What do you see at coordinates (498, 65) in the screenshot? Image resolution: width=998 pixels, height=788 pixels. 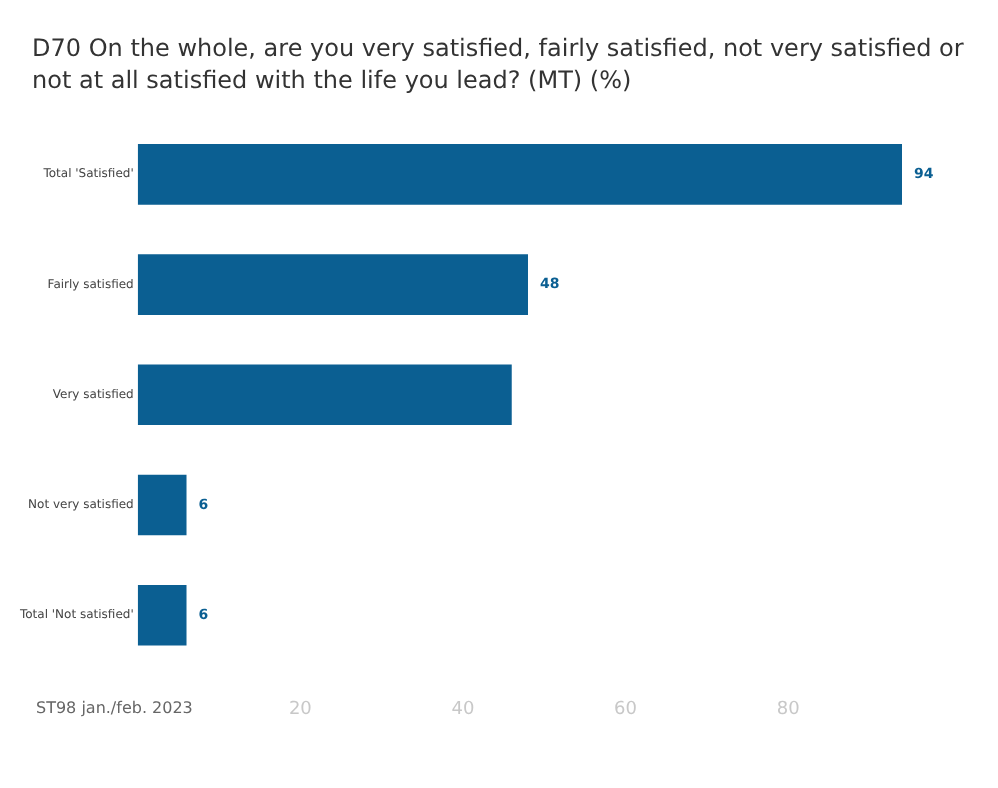 I see `chart-title: D70 On the whole, are you very satisfied, fairly satisfied, not very satisfied or not at all satisfied with the life you lead? (MT) (%)` at bounding box center [498, 65].